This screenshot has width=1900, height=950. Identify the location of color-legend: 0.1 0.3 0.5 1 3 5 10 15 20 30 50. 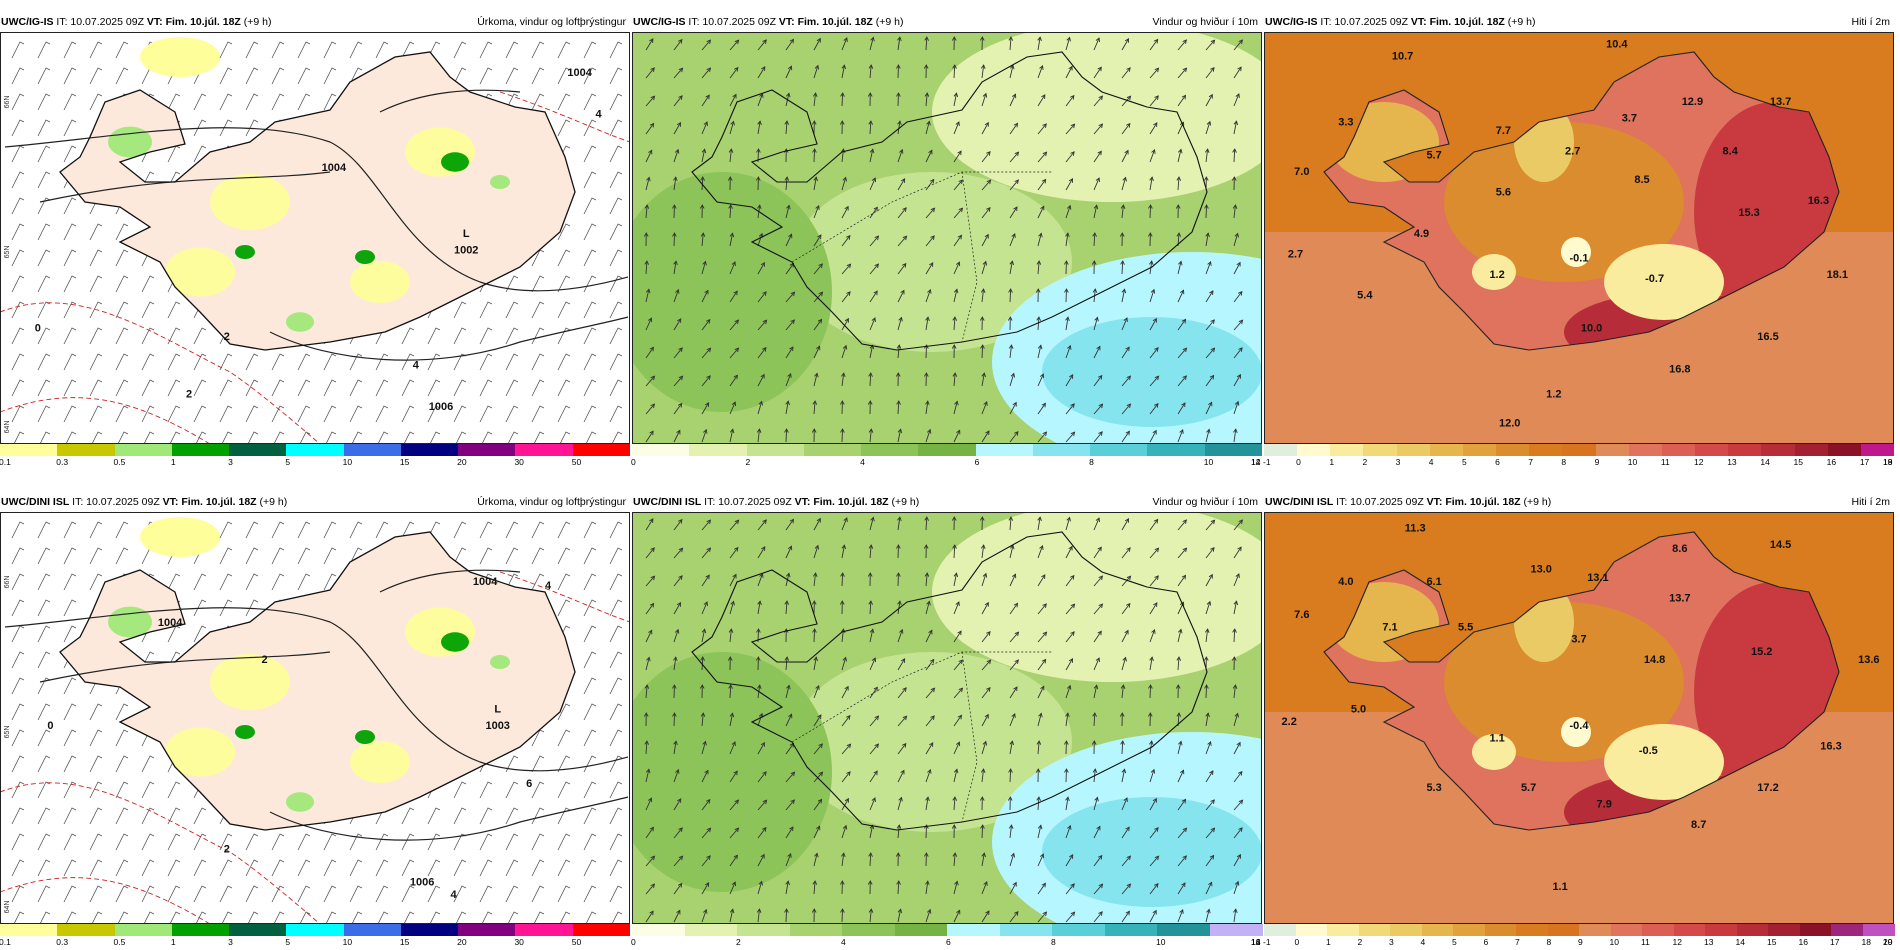
(315, 455).